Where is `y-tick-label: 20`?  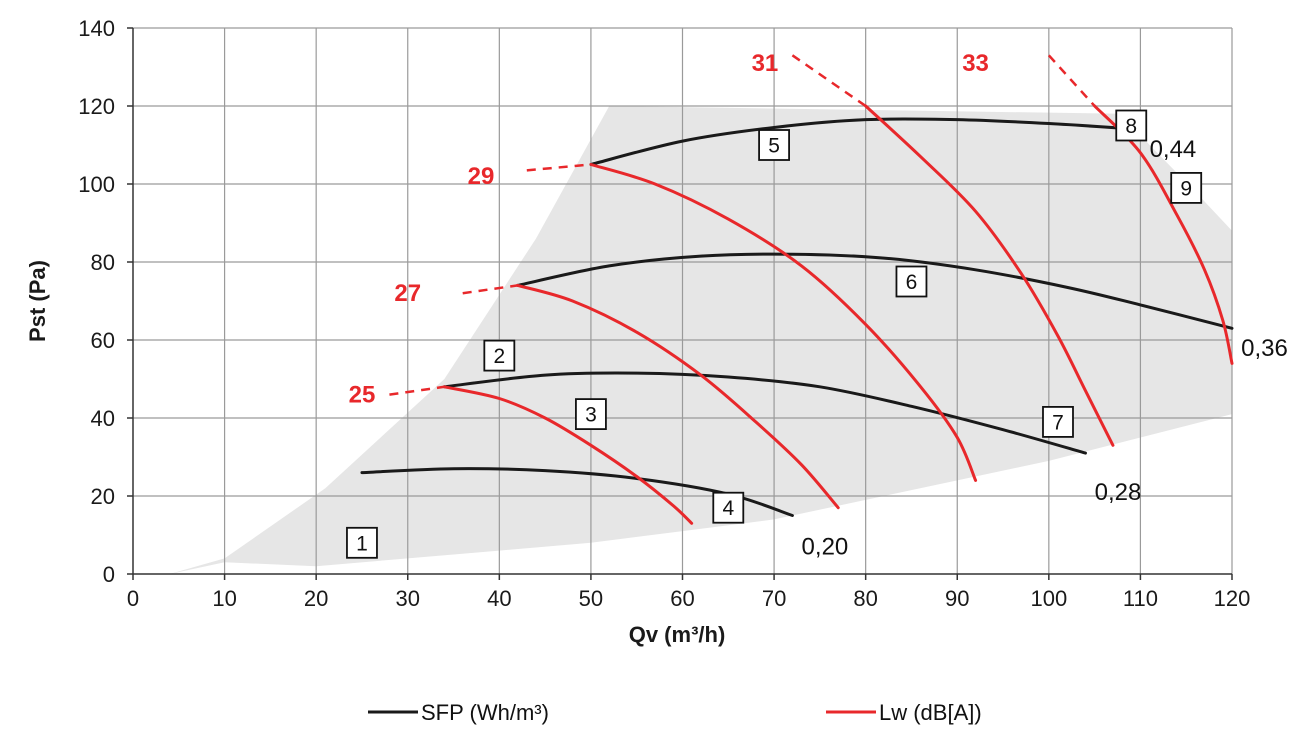
y-tick-label: 20 is located at coordinates (103, 496).